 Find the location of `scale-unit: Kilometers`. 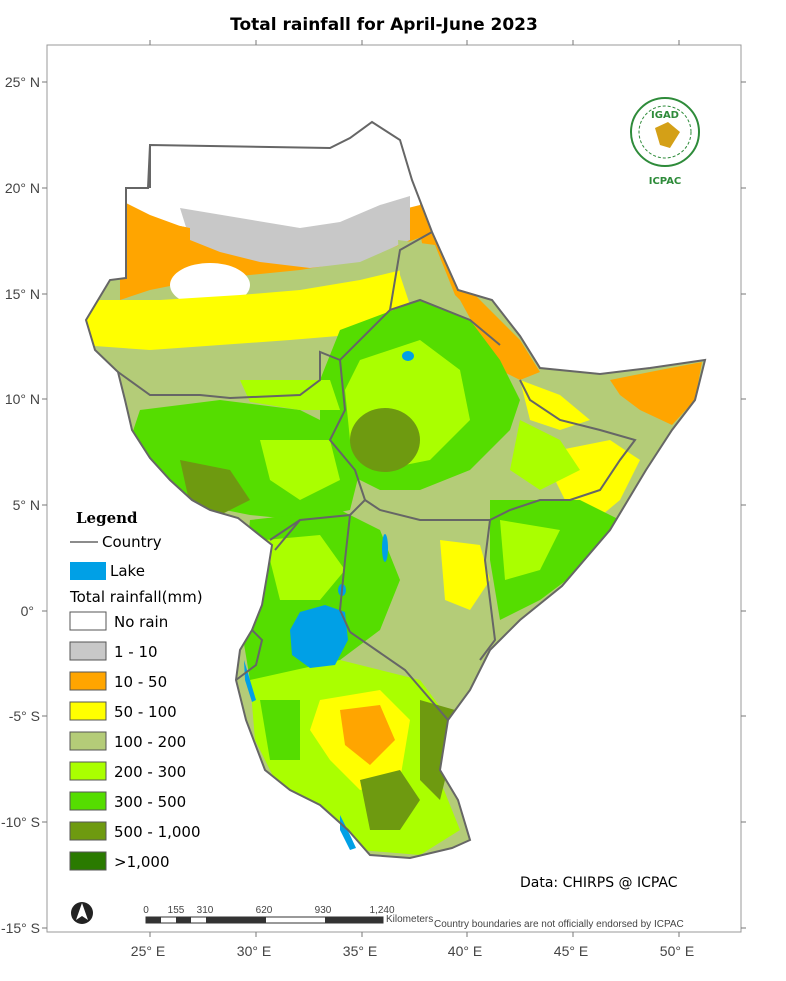

scale-unit: Kilometers is located at coordinates (409, 919).